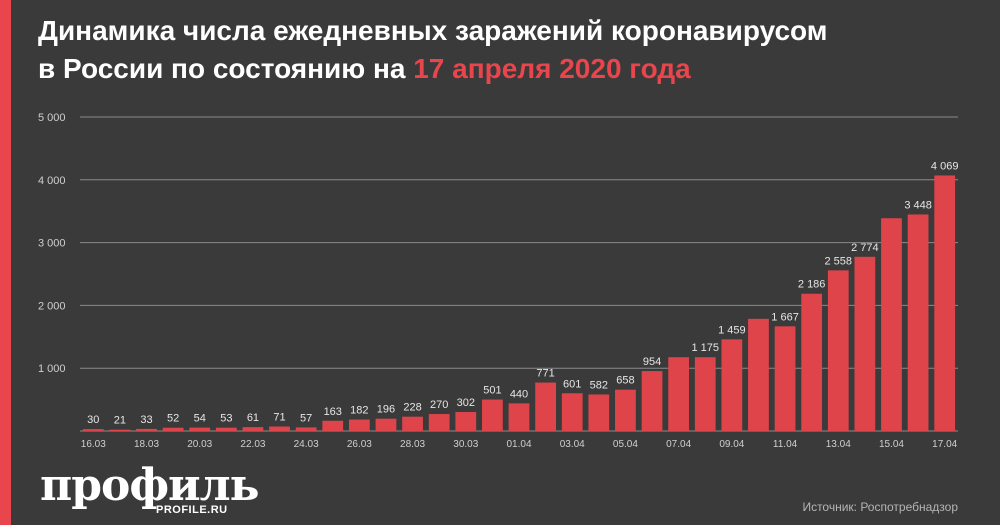  Describe the element at coordinates (572, 444) in the screenshot. I see `x-tick-label: 03.04` at that location.